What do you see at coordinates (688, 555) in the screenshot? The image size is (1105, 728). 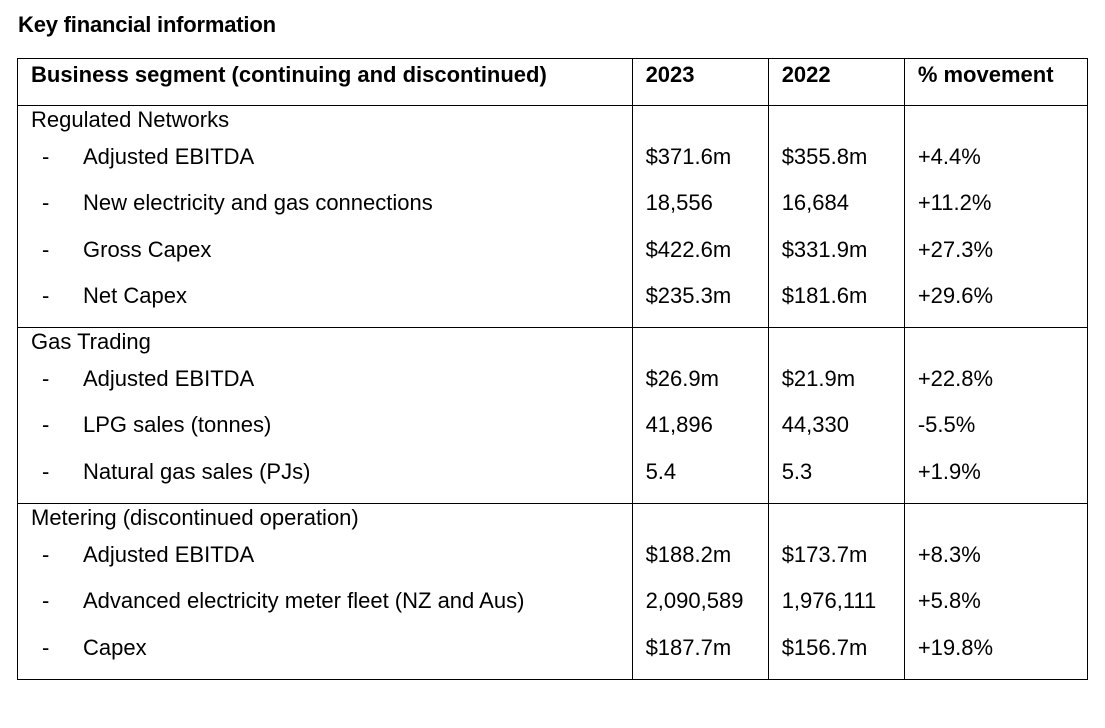 I see `value-2023: $188.2m` at bounding box center [688, 555].